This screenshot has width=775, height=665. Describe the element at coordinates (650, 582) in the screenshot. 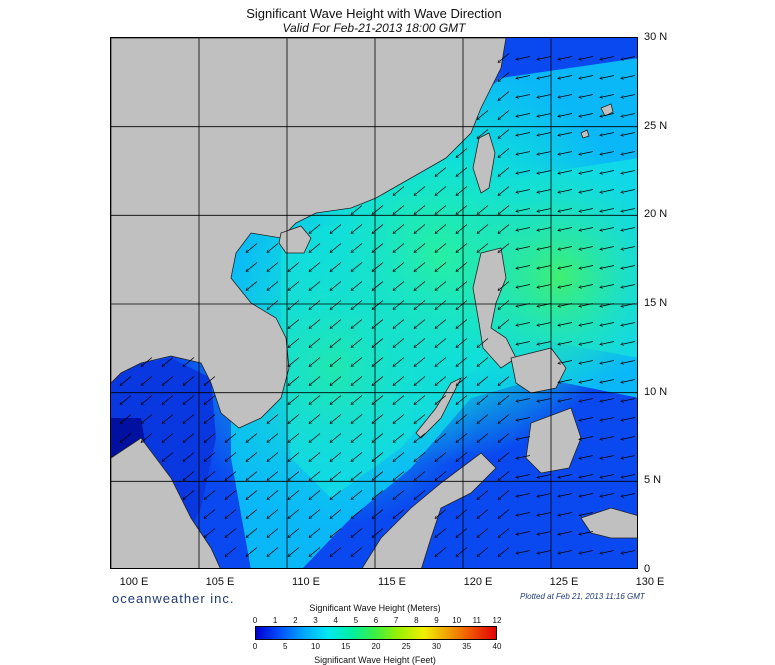

I see `longitude-label: 130 E` at that location.